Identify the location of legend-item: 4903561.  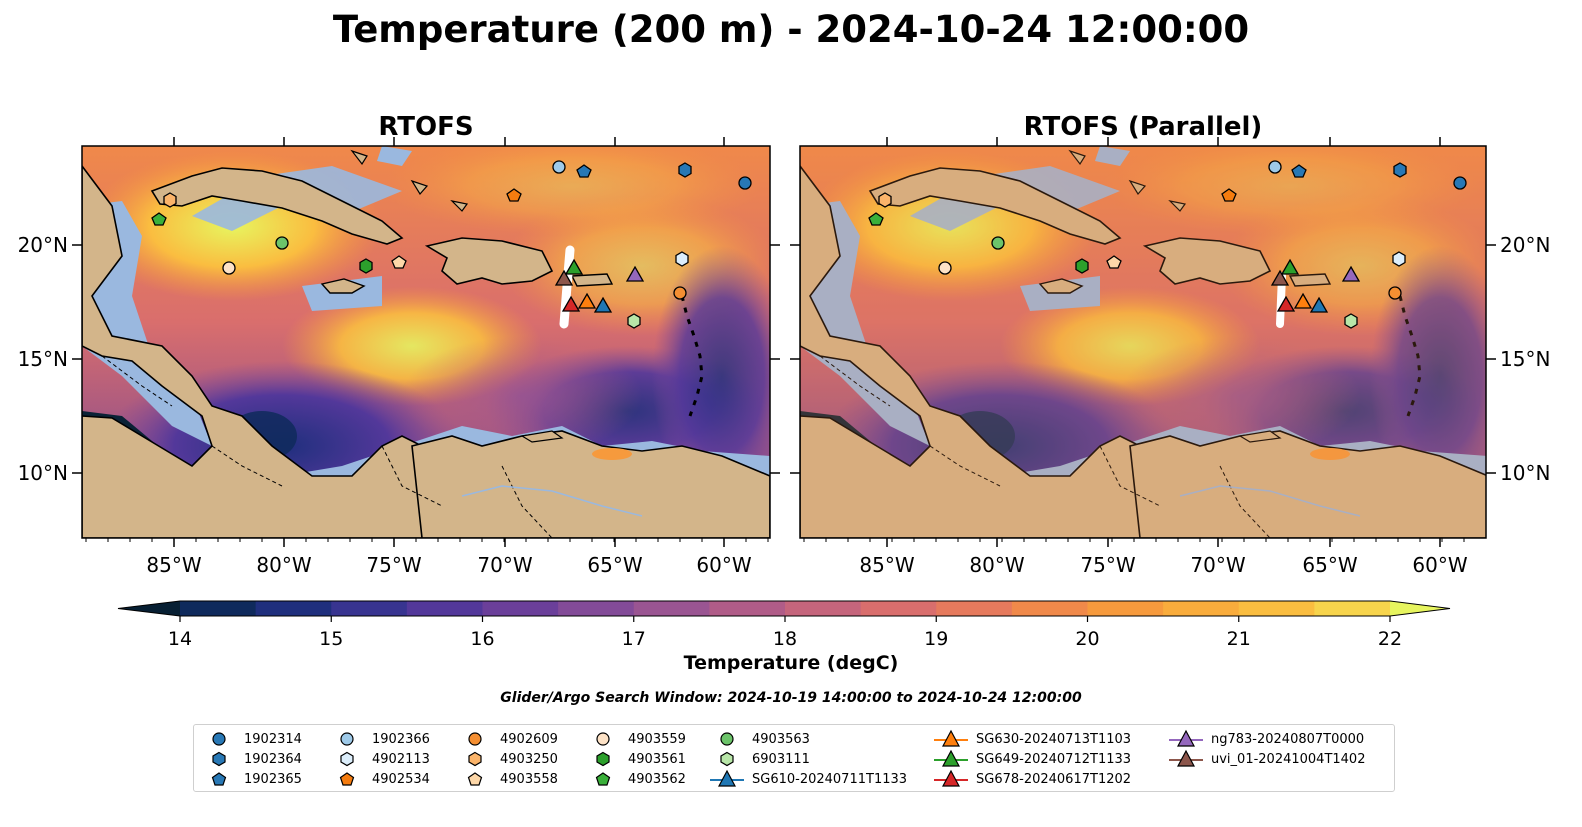
(636, 759).